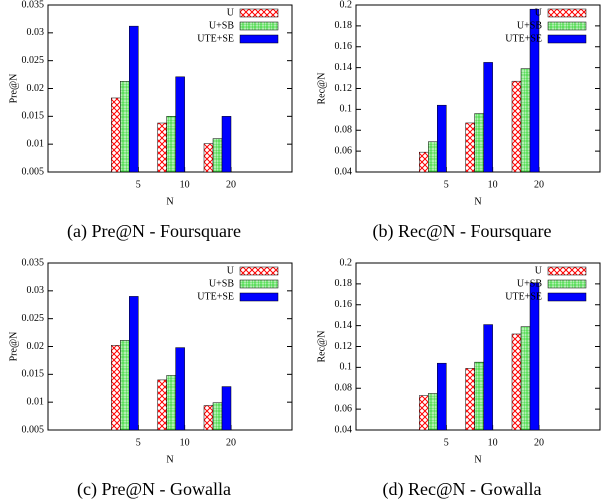 The height and width of the screenshot is (504, 616). I want to click on caption: (c) Pre@N - Gowalla, so click(154, 489).